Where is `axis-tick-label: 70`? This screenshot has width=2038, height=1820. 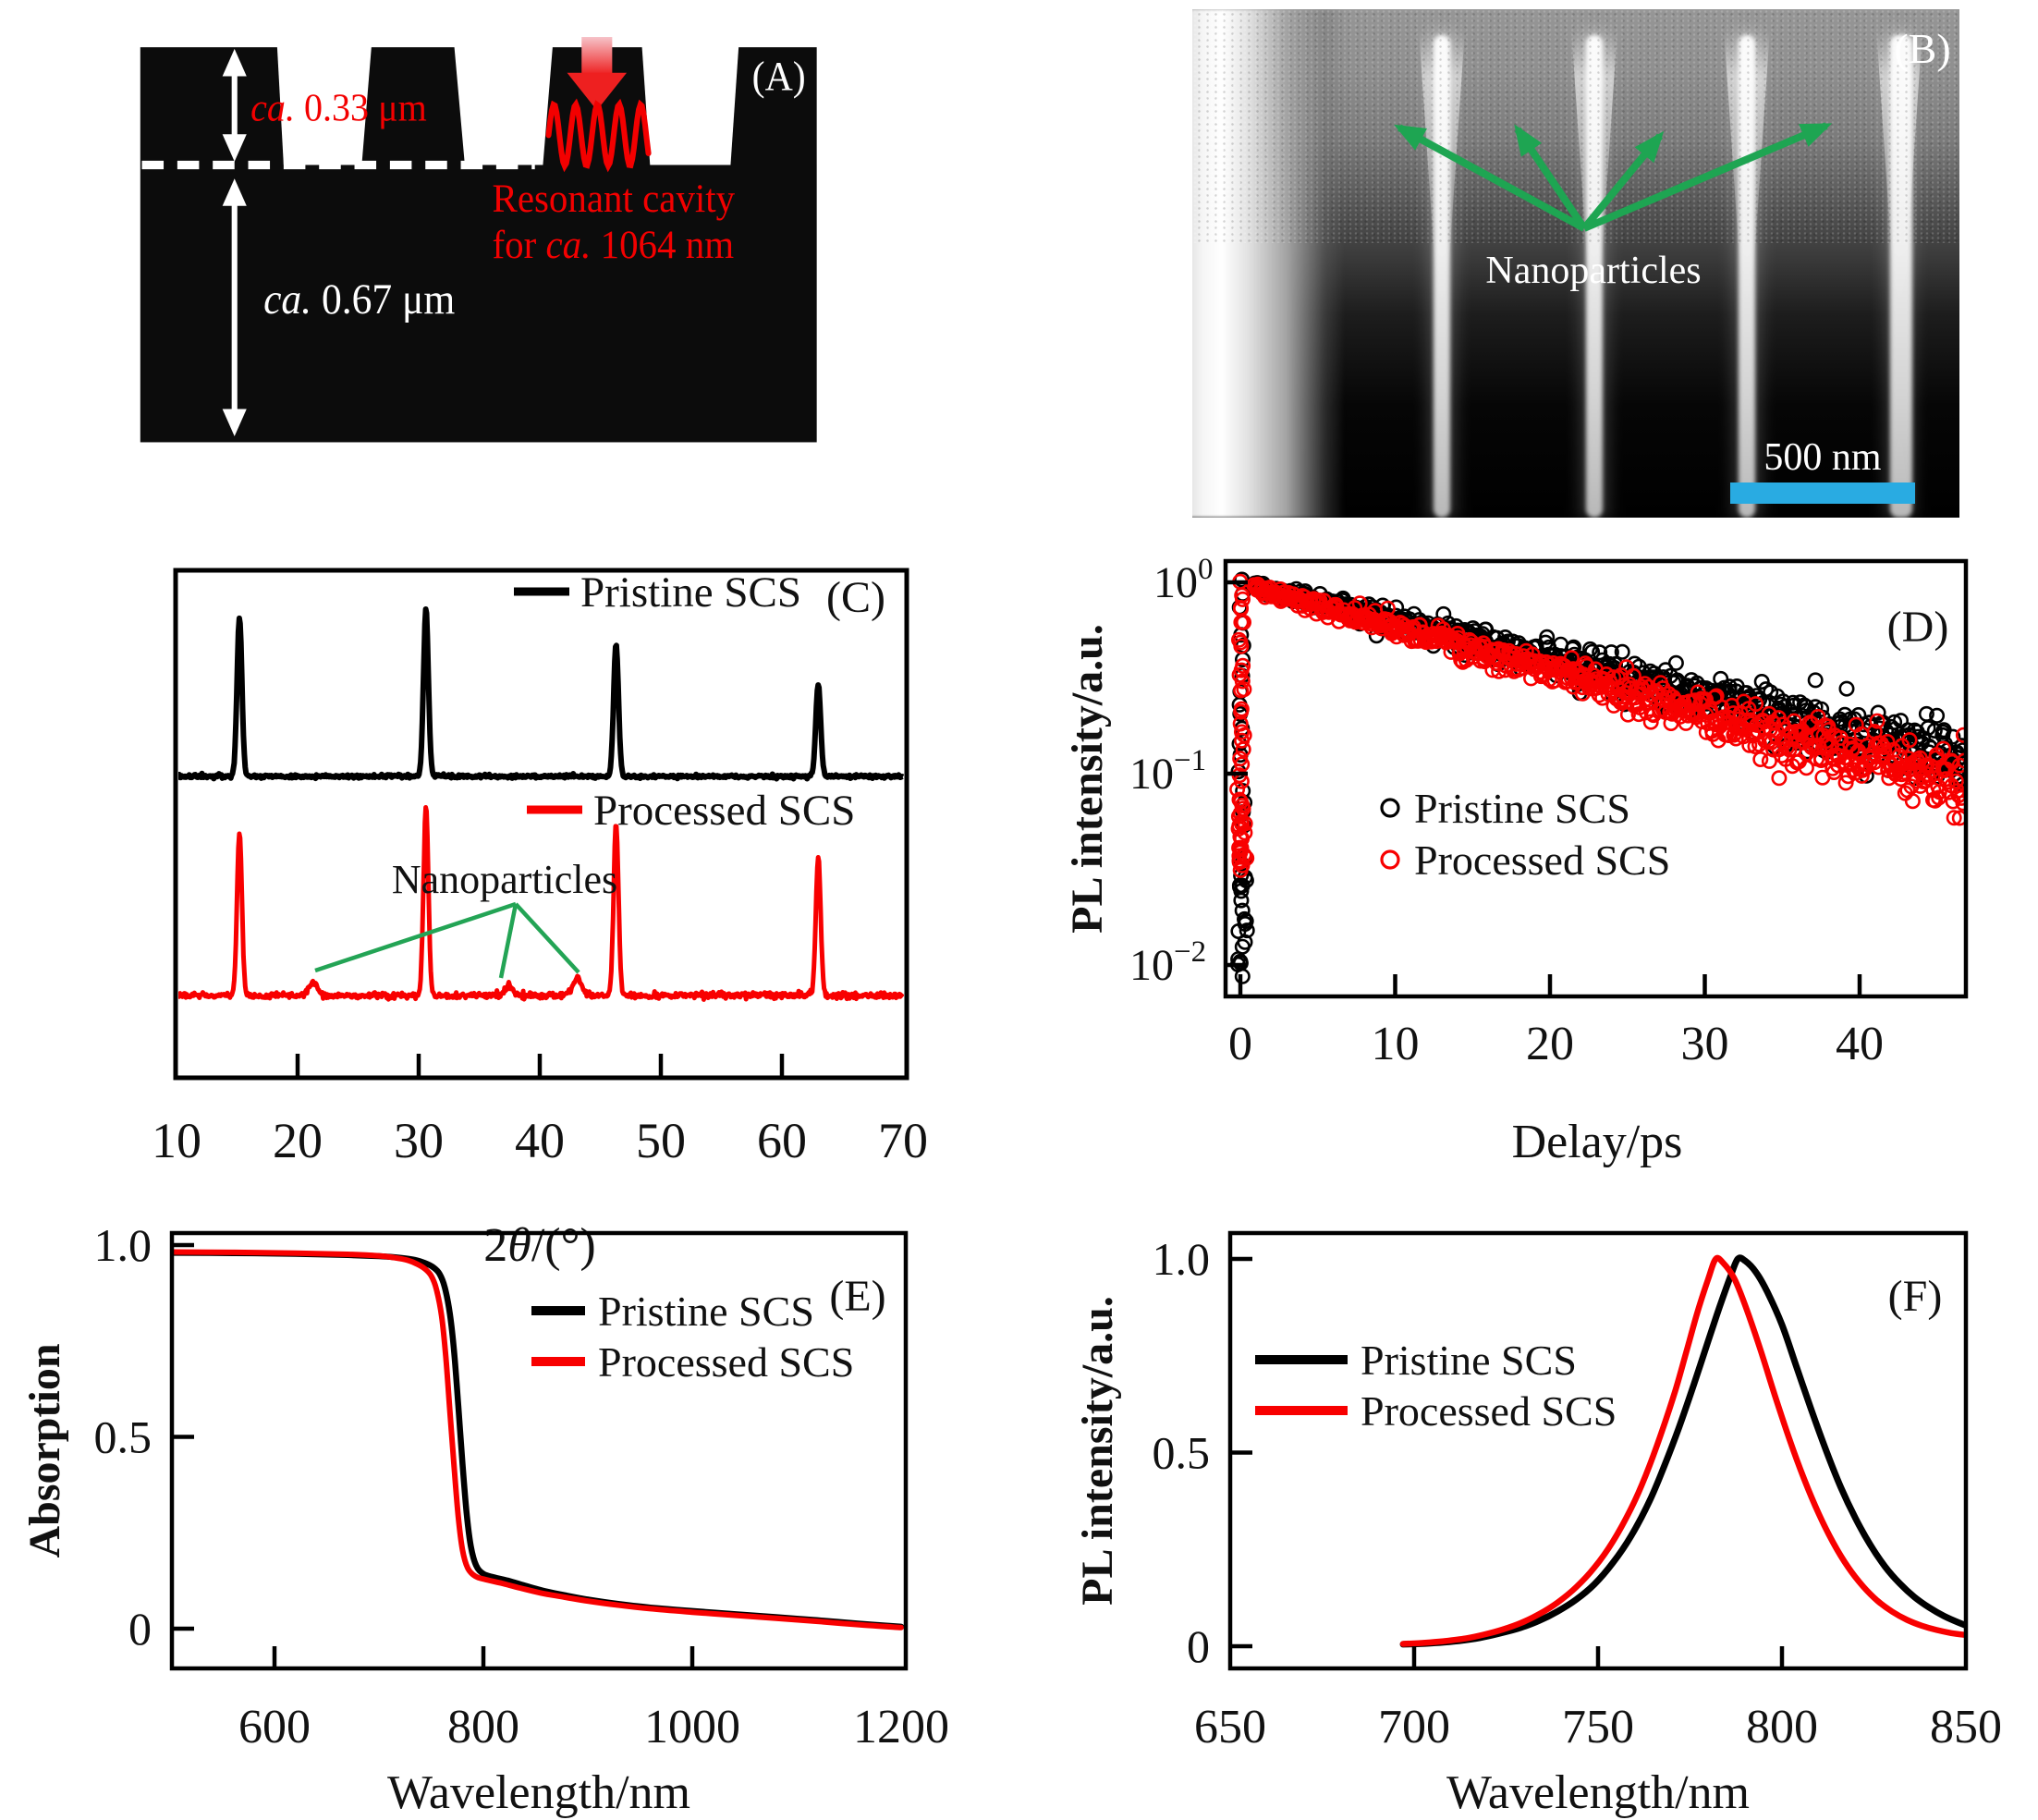 axis-tick-label: 70 is located at coordinates (903, 1140).